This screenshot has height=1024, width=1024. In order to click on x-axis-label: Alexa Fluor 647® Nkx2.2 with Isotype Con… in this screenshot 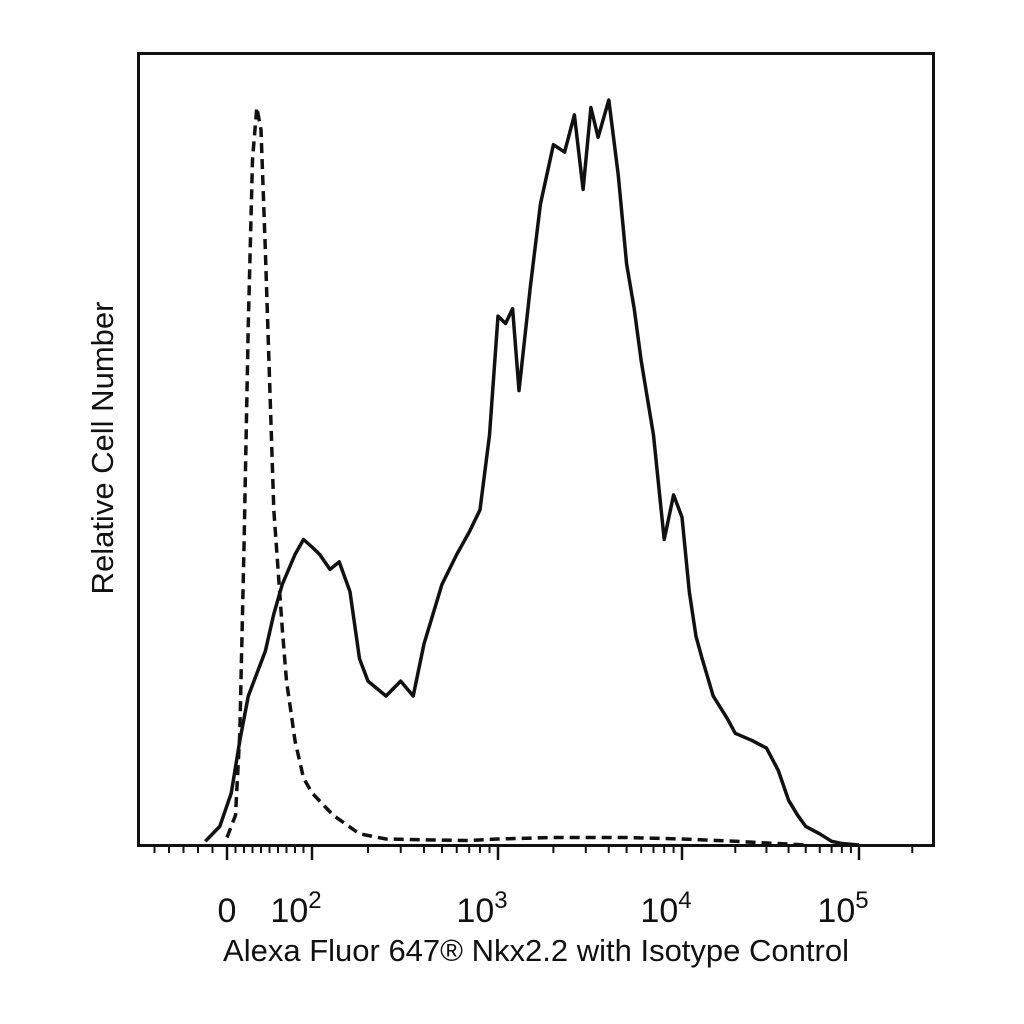, I will do `click(536, 950)`.